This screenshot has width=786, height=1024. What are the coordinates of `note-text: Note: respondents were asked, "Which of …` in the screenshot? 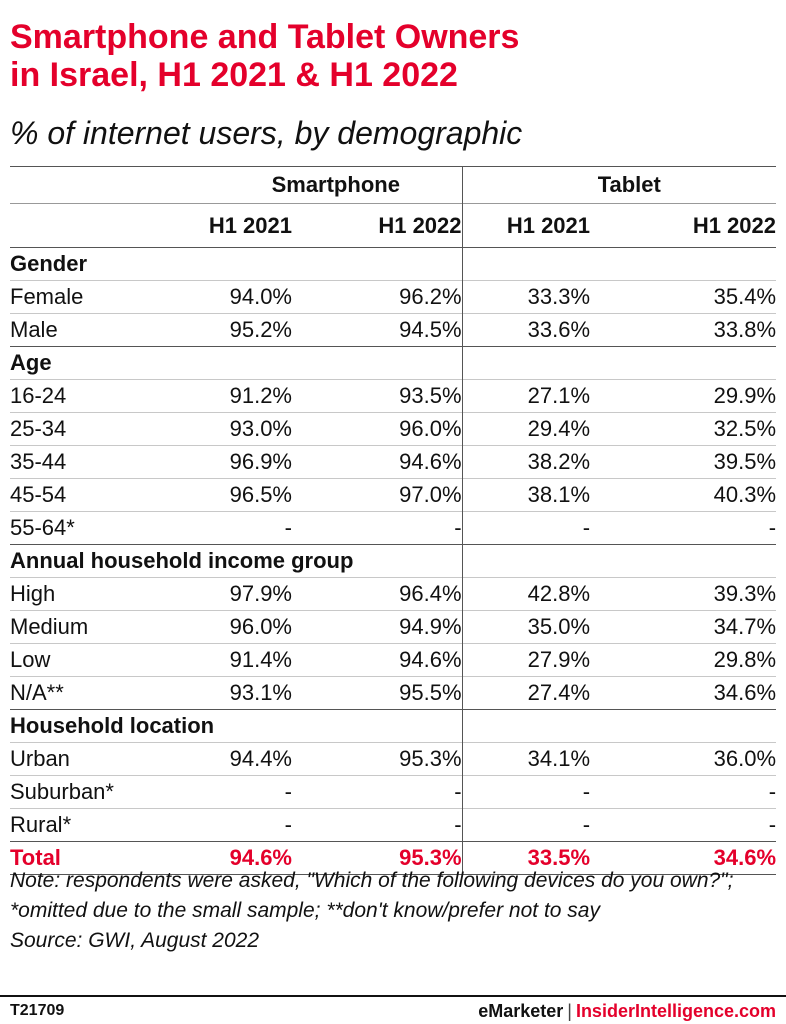 It's located at (372, 895).